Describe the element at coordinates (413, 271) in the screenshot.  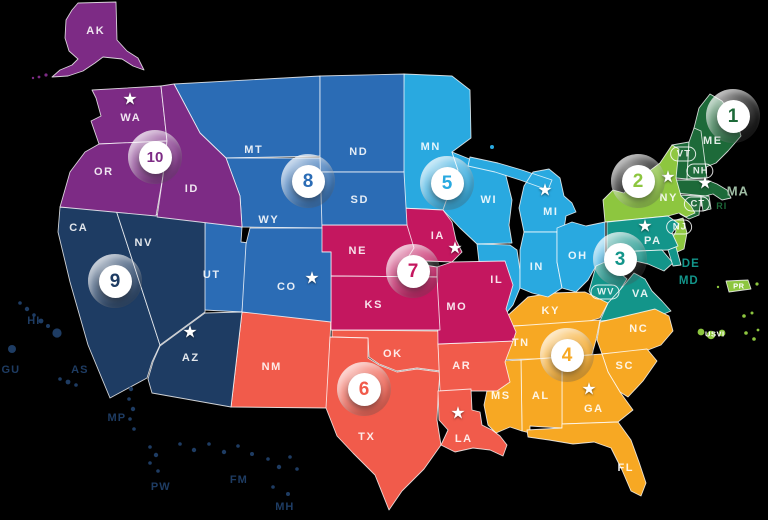
I see `region-badge-7: 7` at that location.